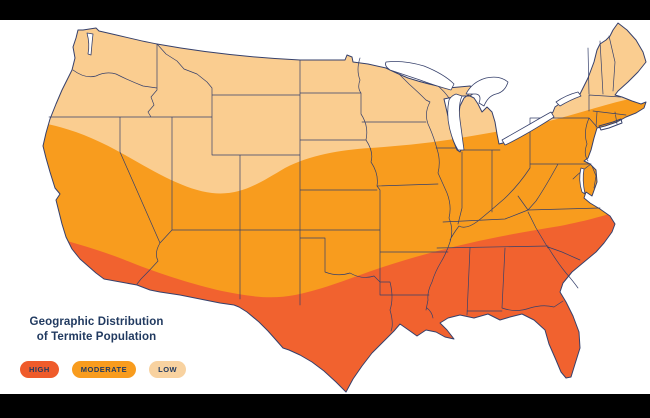  What do you see at coordinates (90, 44) in the screenshot?
I see `puget-sound` at bounding box center [90, 44].